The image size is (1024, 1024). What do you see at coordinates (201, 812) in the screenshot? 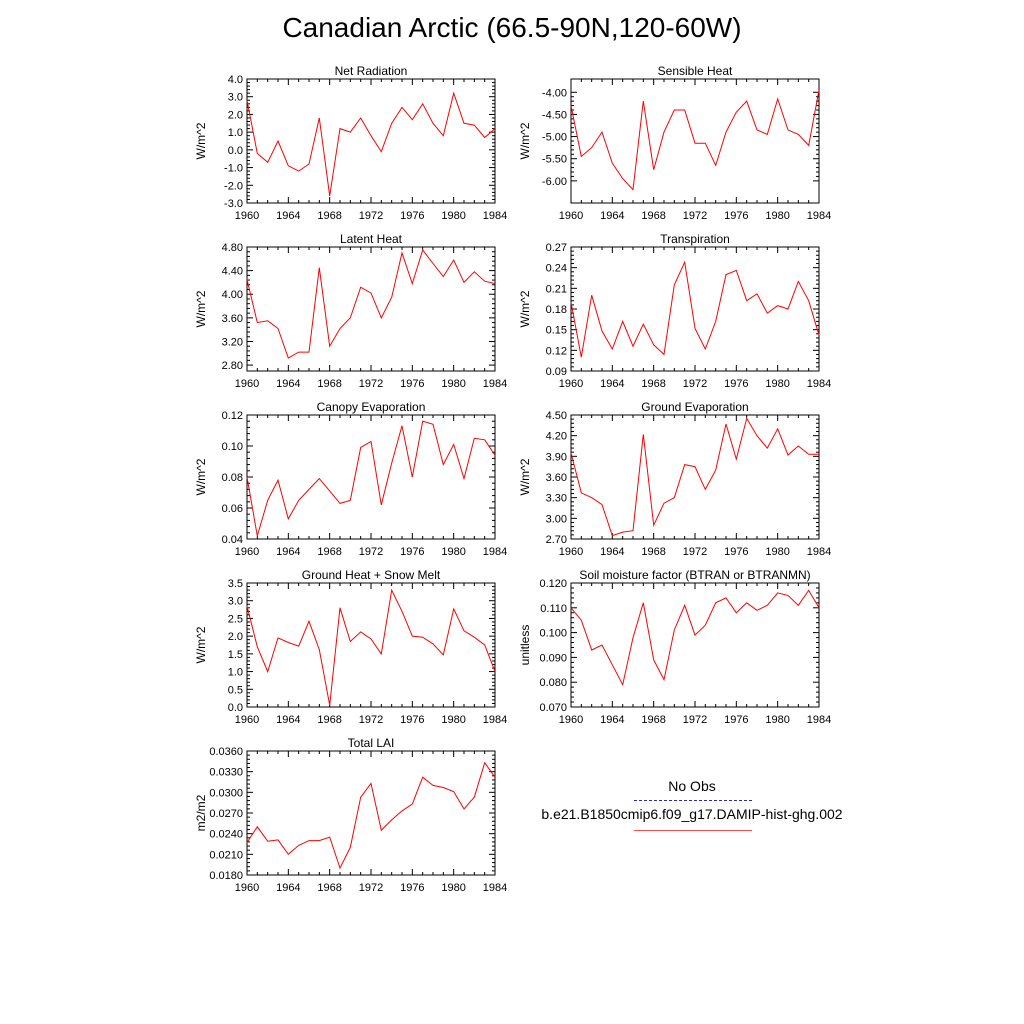
I see `y-axis-label: m2/m2` at bounding box center [201, 812].